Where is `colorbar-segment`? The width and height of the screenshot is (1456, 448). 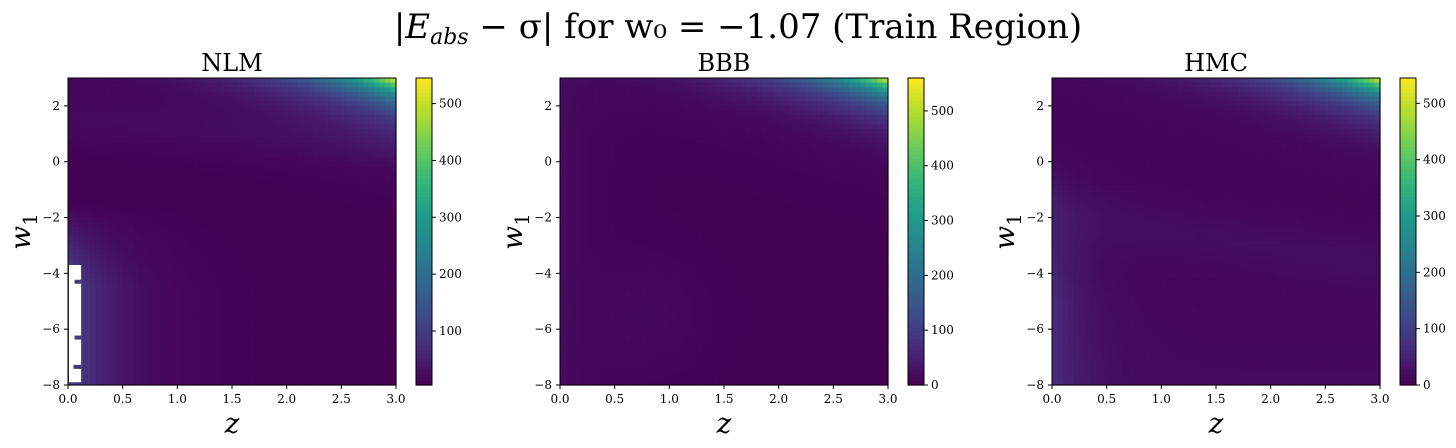
colorbar-segment is located at coordinates (424, 264).